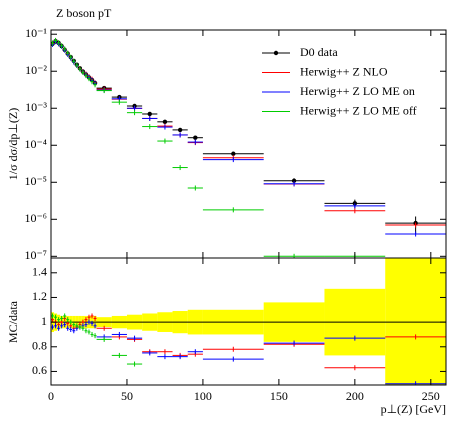 This screenshot has width=461, height=422. What do you see at coordinates (35, 181) in the screenshot?
I see `y-tick-label: 10⁻⁵` at bounding box center [35, 181].